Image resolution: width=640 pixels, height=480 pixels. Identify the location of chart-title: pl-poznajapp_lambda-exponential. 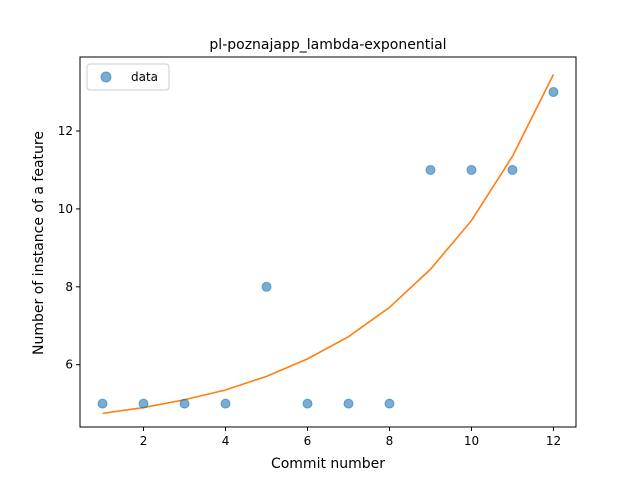
(327, 45).